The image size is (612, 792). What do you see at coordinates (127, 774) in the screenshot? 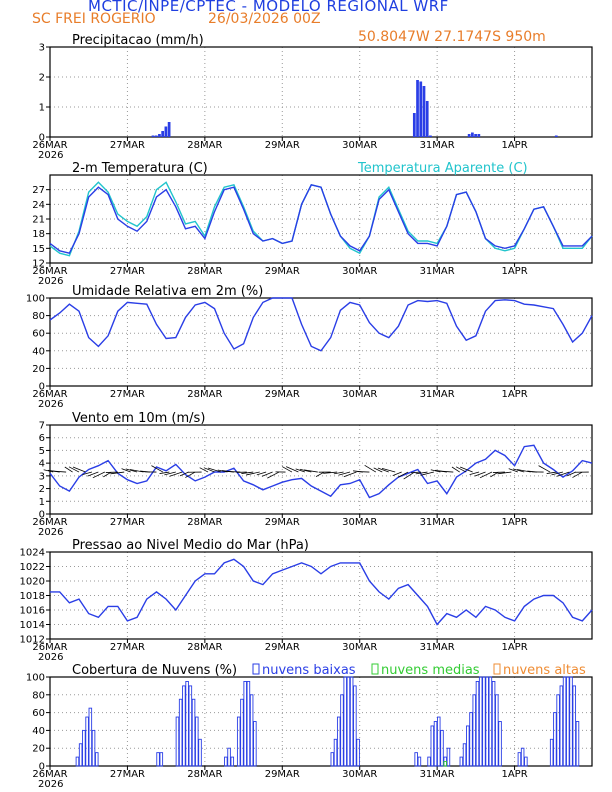
I see `clouds-x-tick-label: 27MAR` at bounding box center [127, 774].